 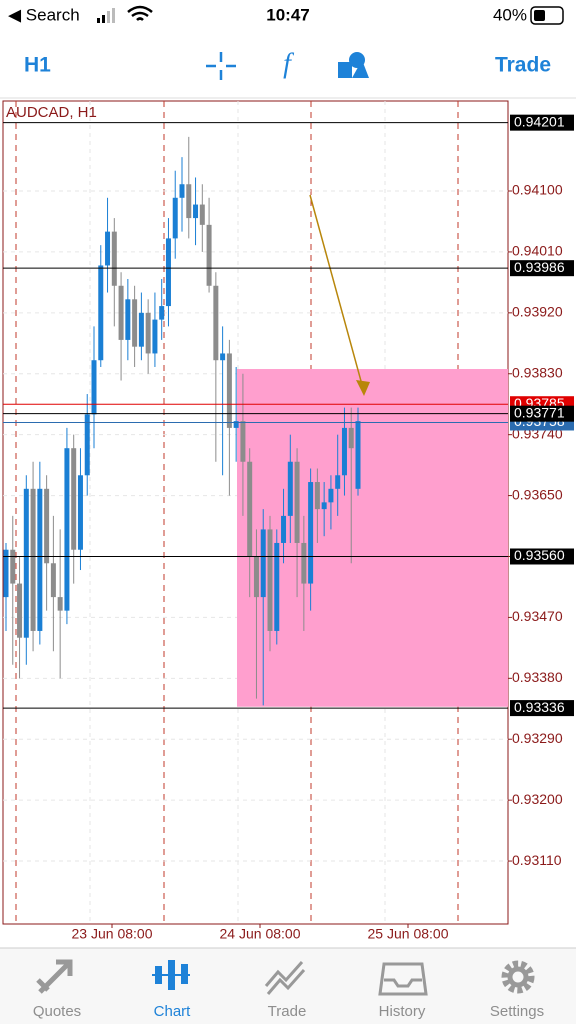 I want to click on price-tick-label: 0.93200, so click(x=537, y=799).